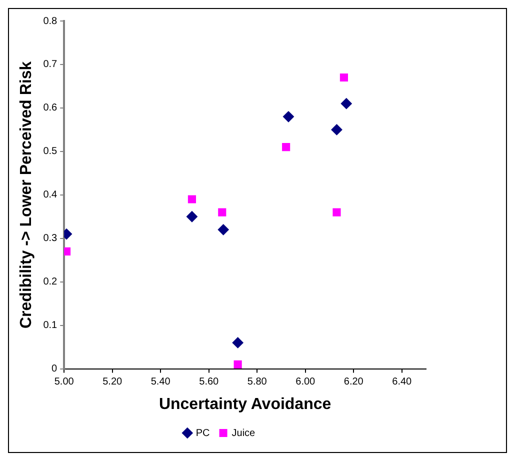 The image size is (515, 461). What do you see at coordinates (64, 382) in the screenshot?
I see `x-tick-label: 5.00` at bounding box center [64, 382].